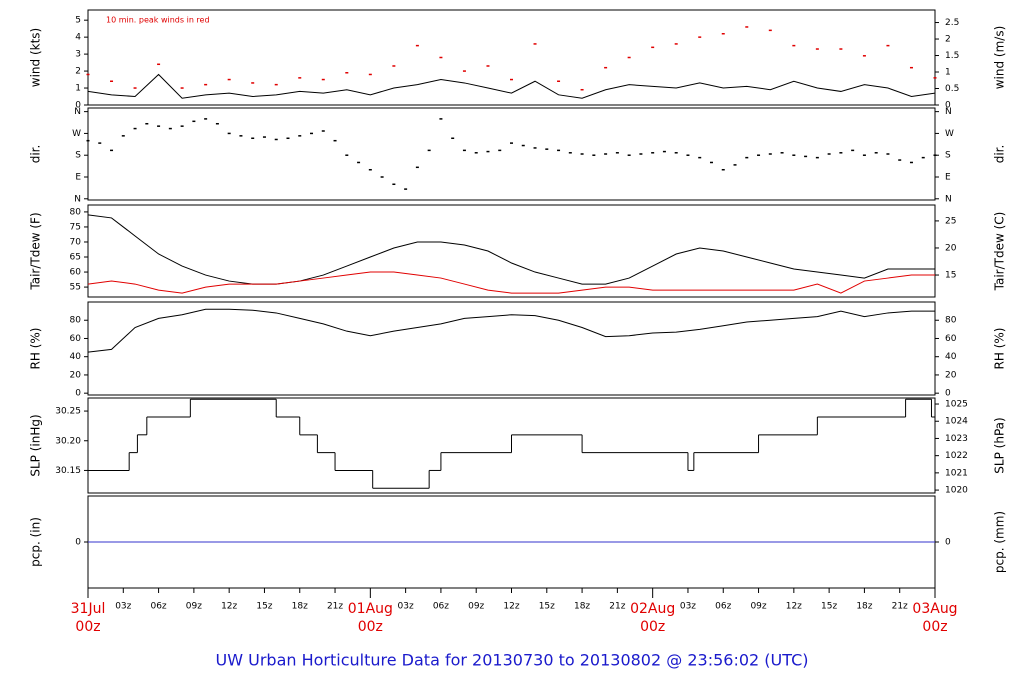  Describe the element at coordinates (77, 112) in the screenshot. I see `y-tick-label: N` at that location.